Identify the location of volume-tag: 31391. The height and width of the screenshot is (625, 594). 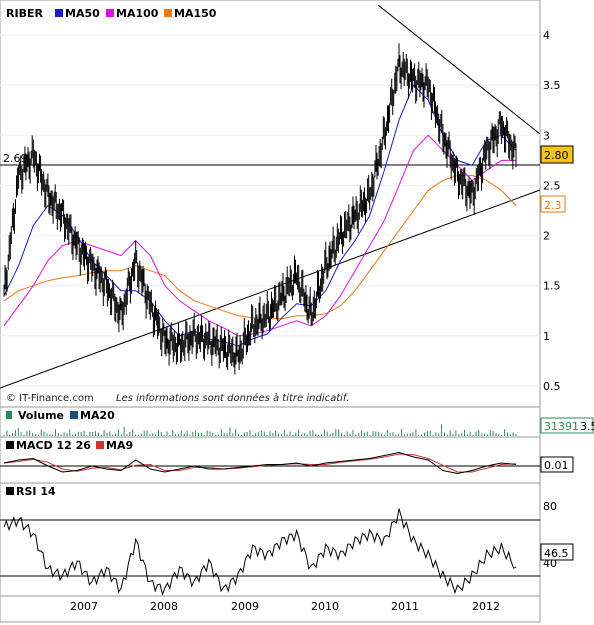
(561, 426).